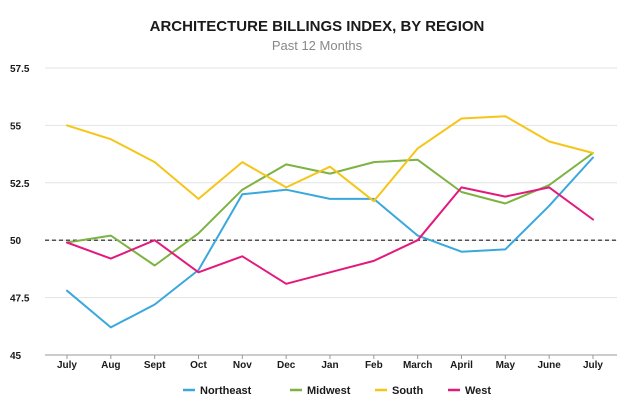 The image size is (635, 413). I want to click on x-tick-label: Nov, so click(242, 365).